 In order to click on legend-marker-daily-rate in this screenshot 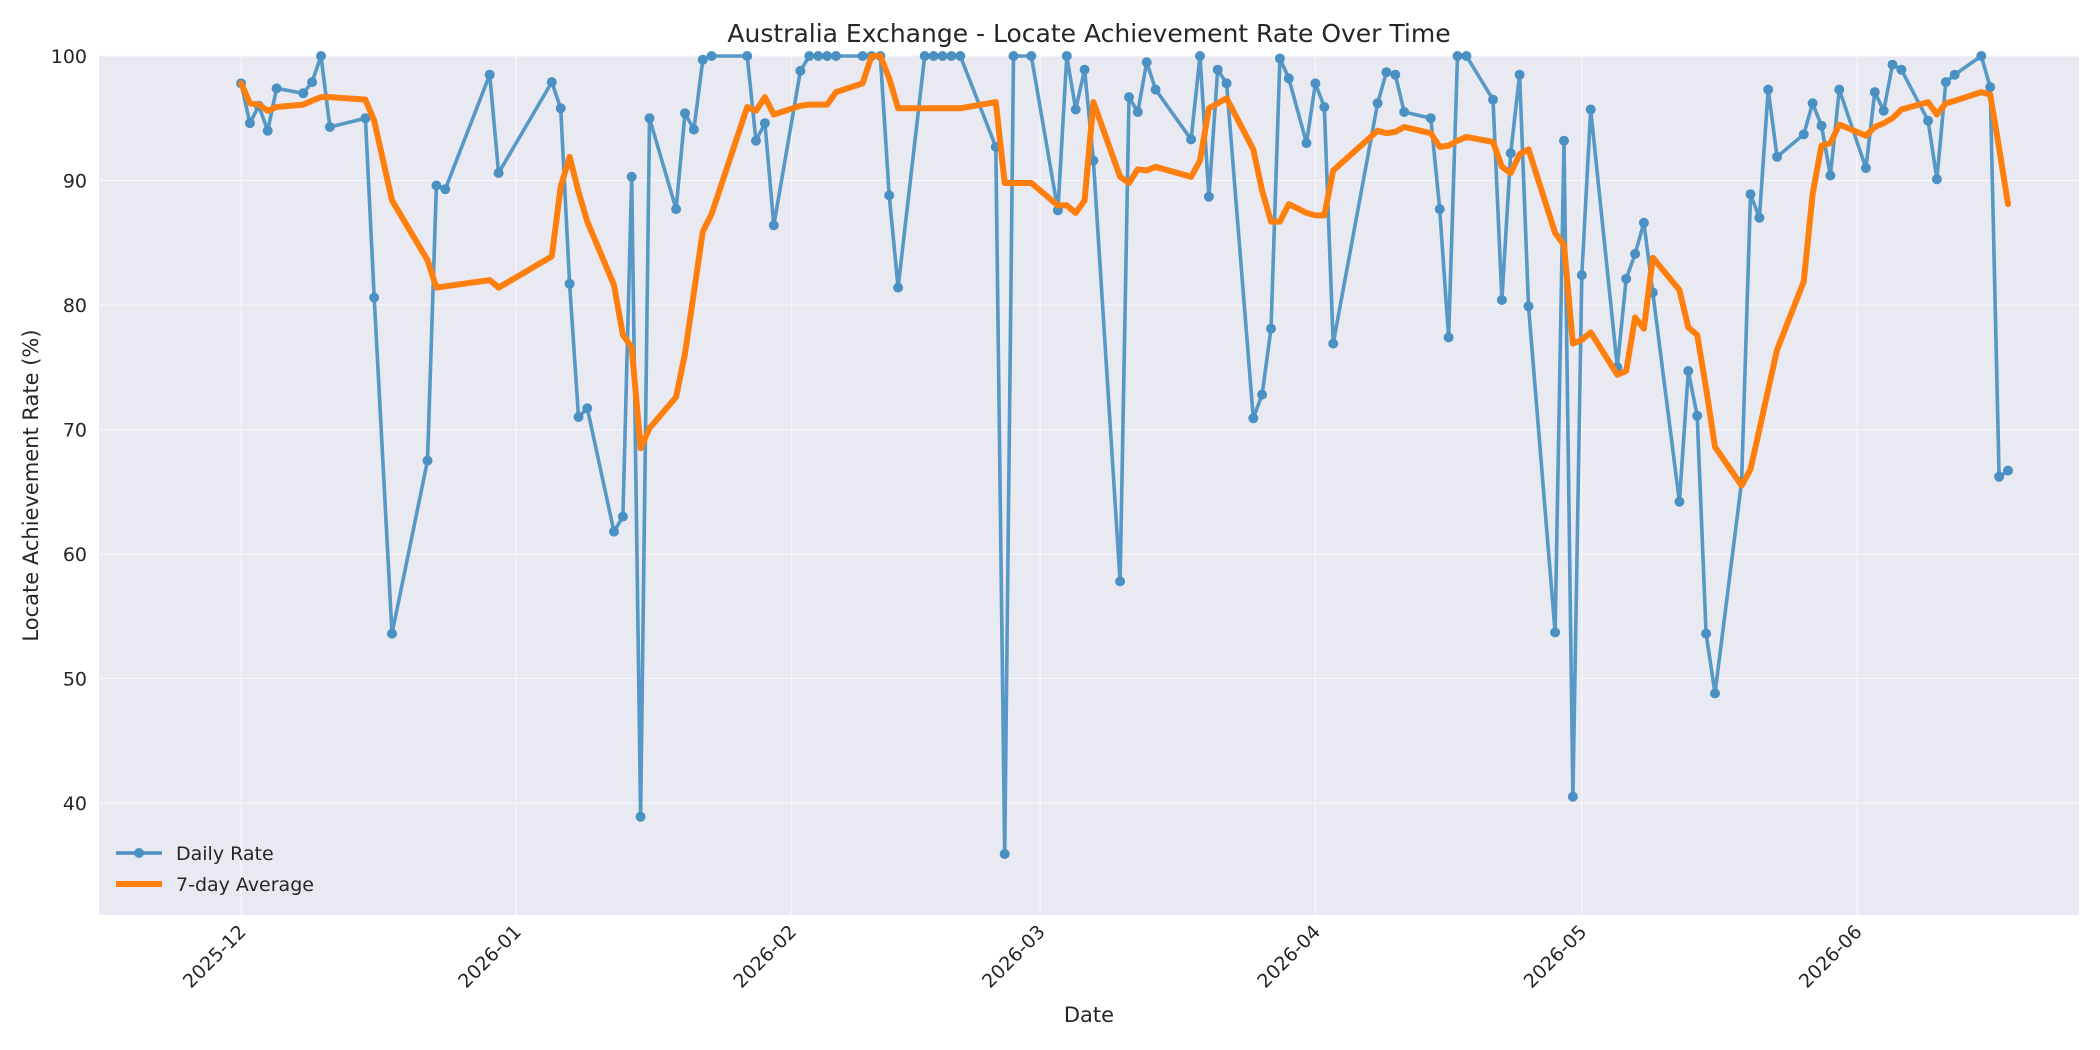, I will do `click(139, 853)`.